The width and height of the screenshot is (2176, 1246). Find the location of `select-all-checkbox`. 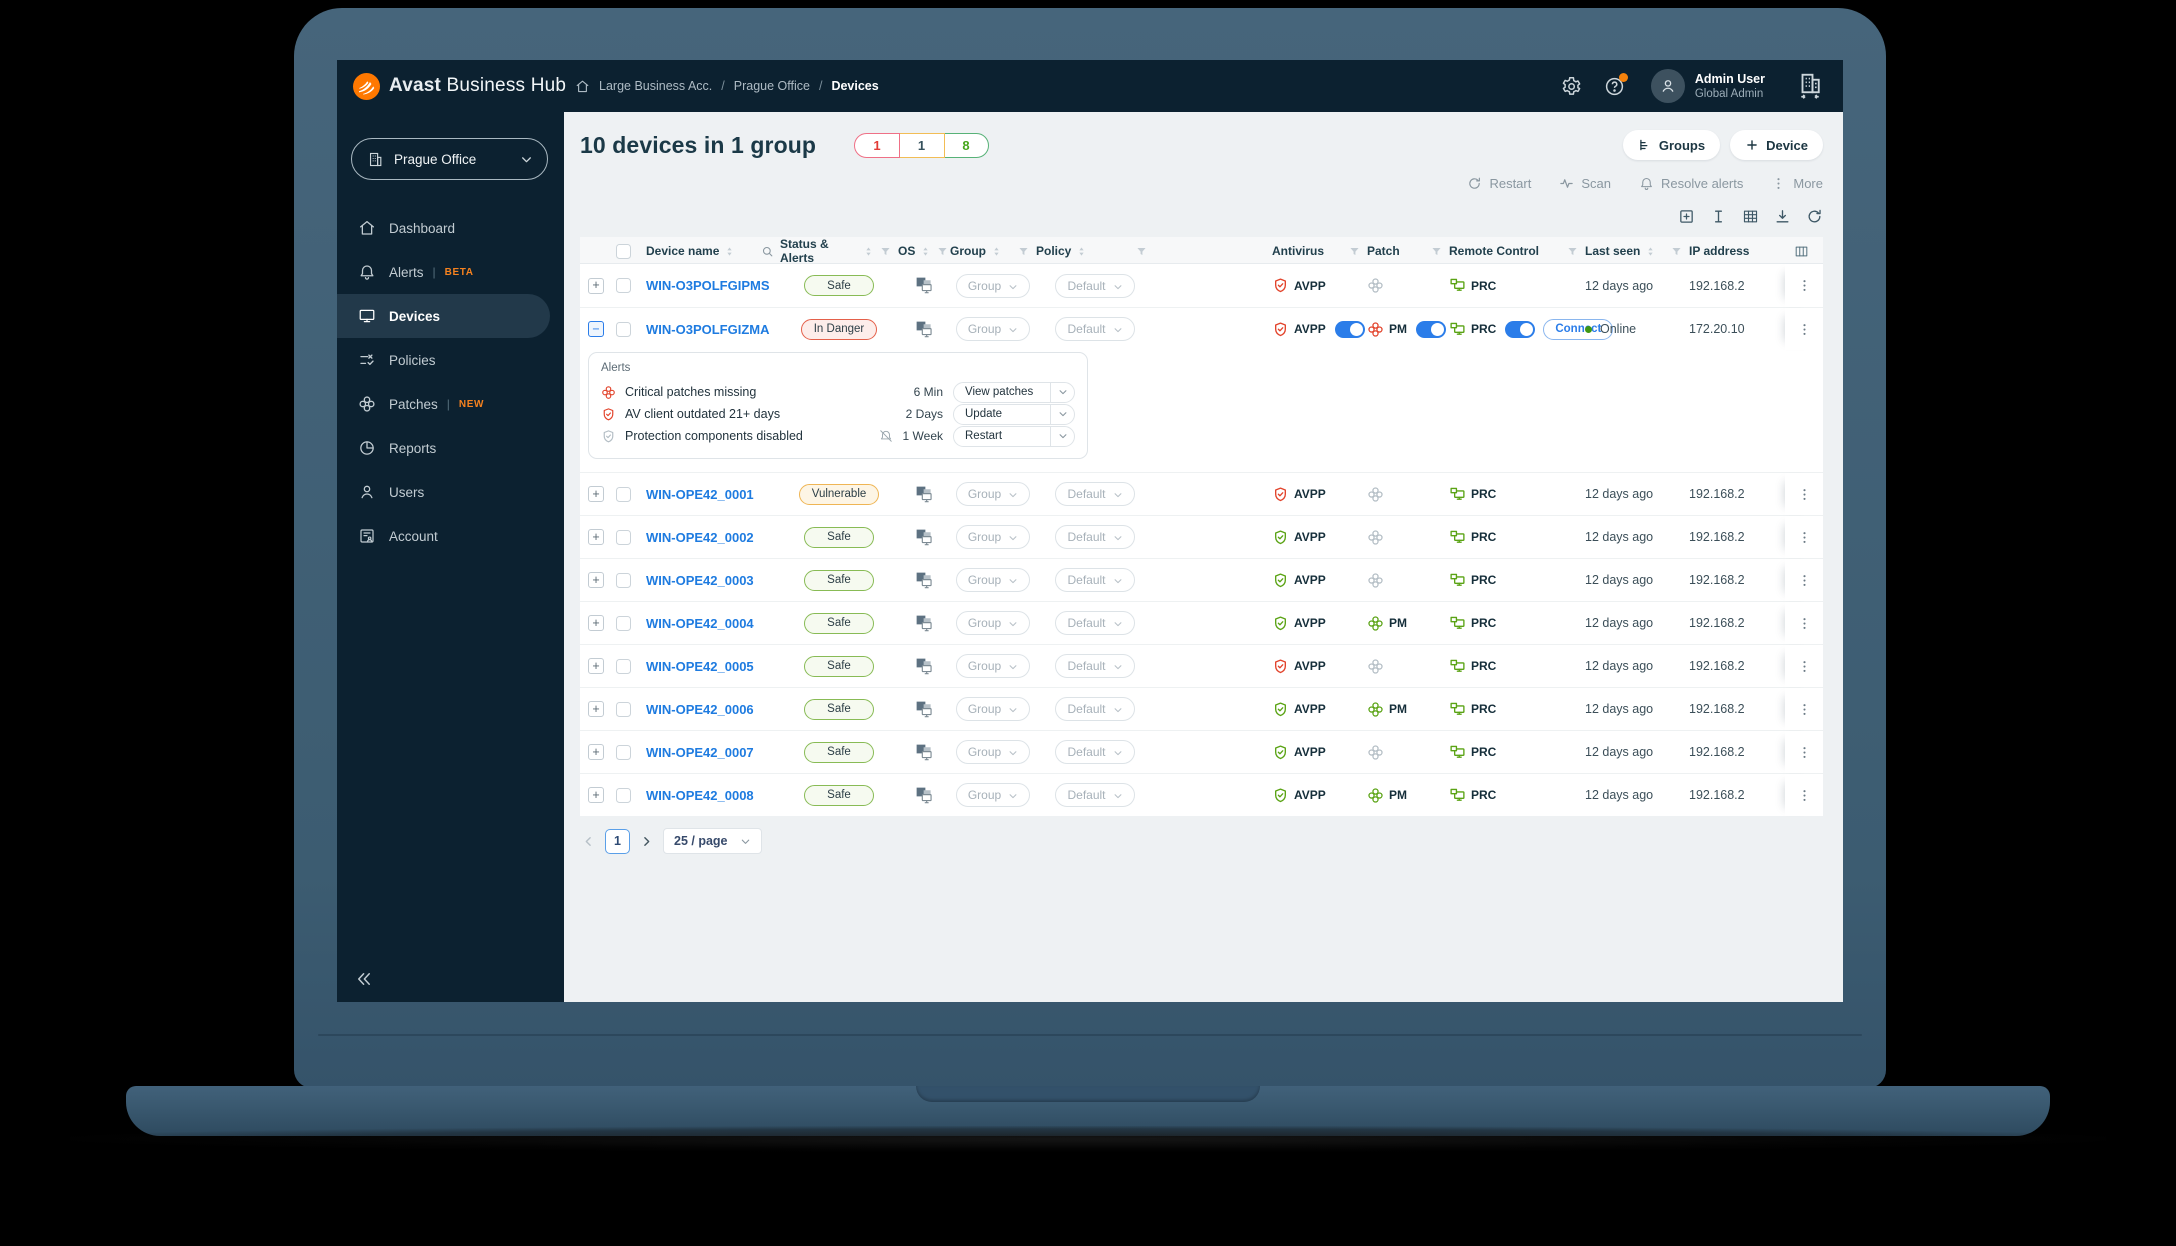

select-all-checkbox is located at coordinates (623, 251).